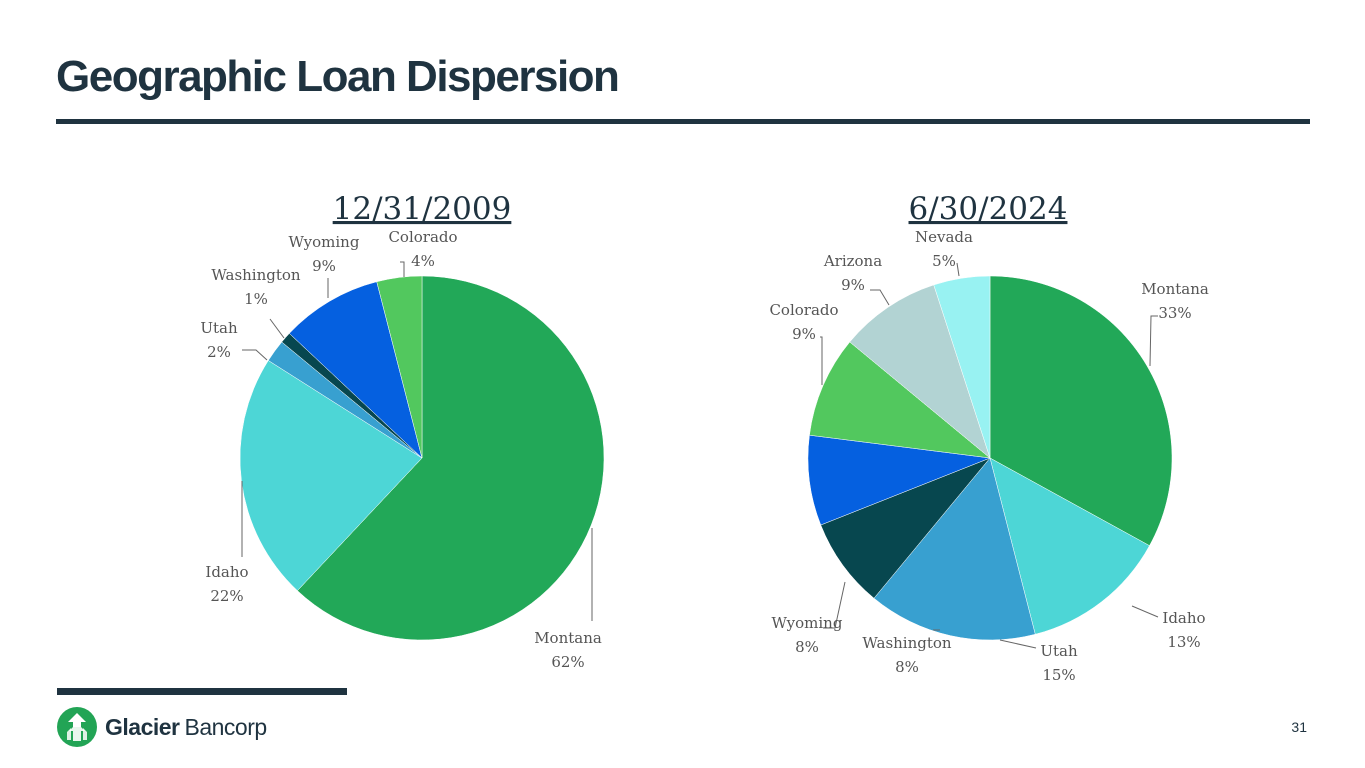 The width and height of the screenshot is (1365, 768). What do you see at coordinates (1058, 675) in the screenshot?
I see `slice-value-utah: 15%` at bounding box center [1058, 675].